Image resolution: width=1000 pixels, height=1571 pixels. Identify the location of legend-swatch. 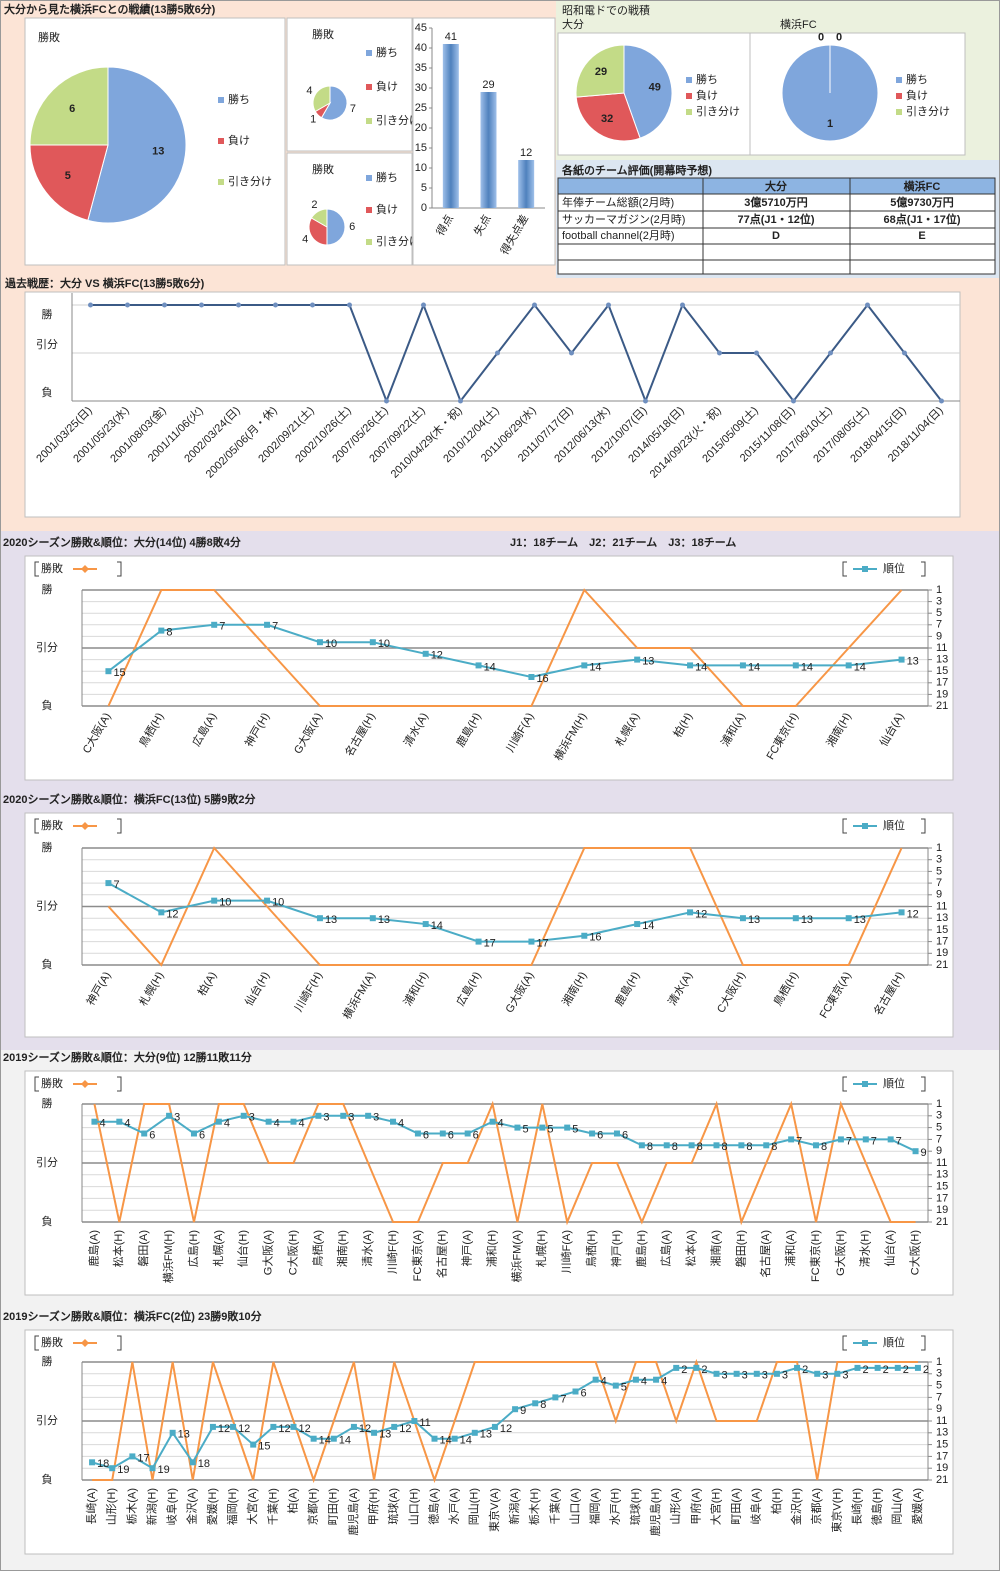
(689, 80).